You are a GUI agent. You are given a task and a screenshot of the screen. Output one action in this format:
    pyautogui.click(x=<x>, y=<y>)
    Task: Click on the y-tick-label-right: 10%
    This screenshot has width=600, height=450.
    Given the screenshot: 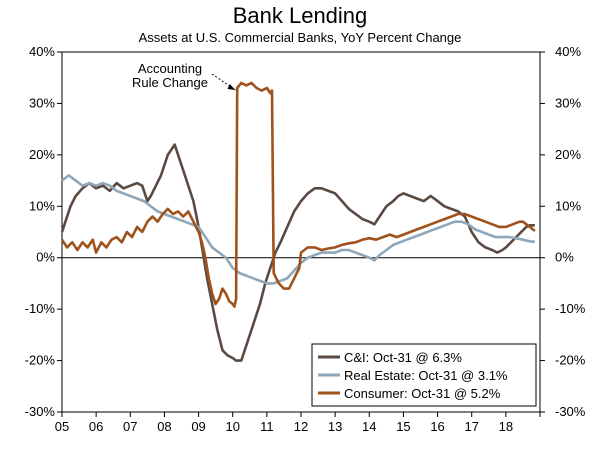 What is the action you would take?
    pyautogui.click(x=568, y=205)
    